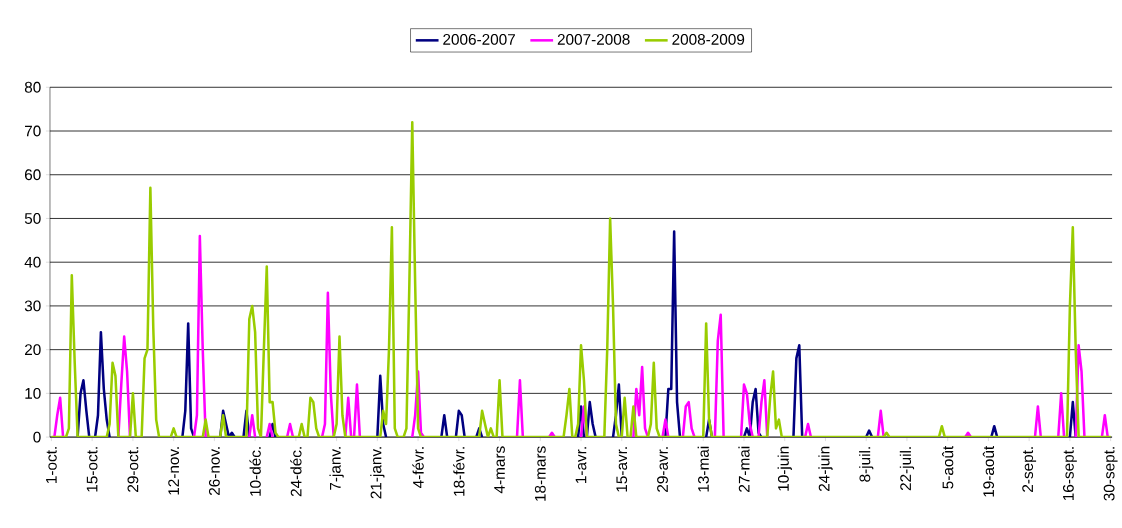 Image resolution: width=1122 pixels, height=528 pixels. Describe the element at coordinates (33, 393) in the screenshot. I see `y-tick-label: 10` at that location.